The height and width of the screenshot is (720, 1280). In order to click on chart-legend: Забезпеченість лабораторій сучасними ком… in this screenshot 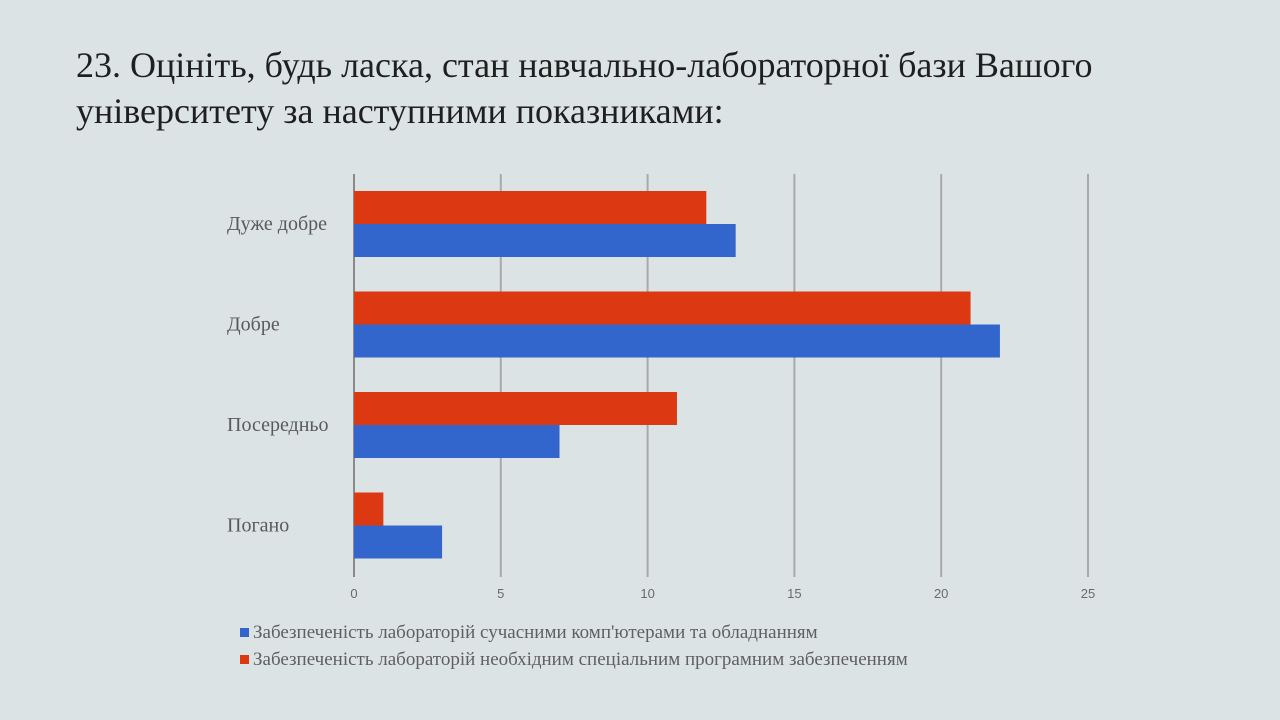, I will do `click(574, 646)`.